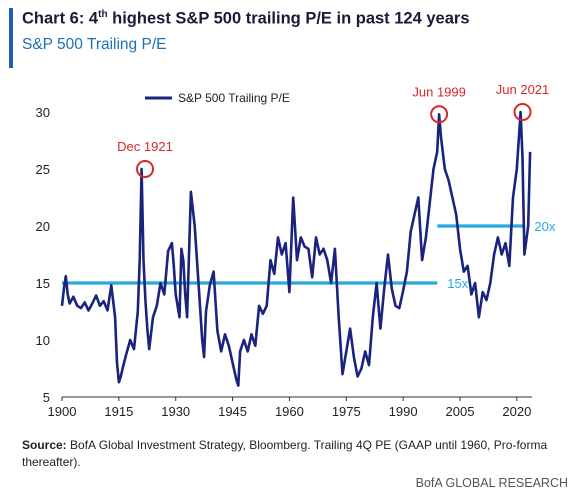  I want to click on peak-label: Jun 1999, so click(439, 91).